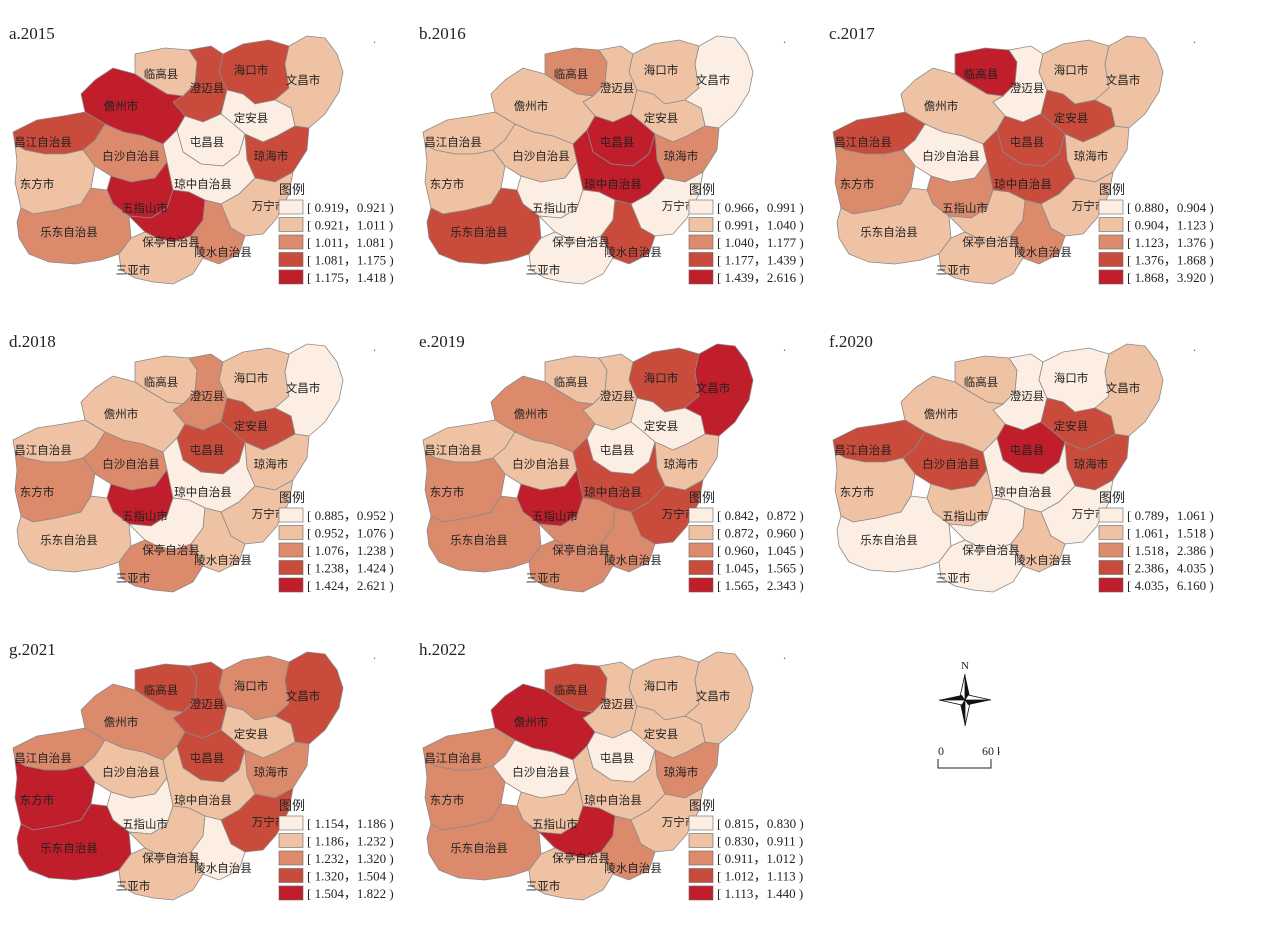  I want to click on legend-range-label: [ 0.815，0.830 ), so click(760, 823).